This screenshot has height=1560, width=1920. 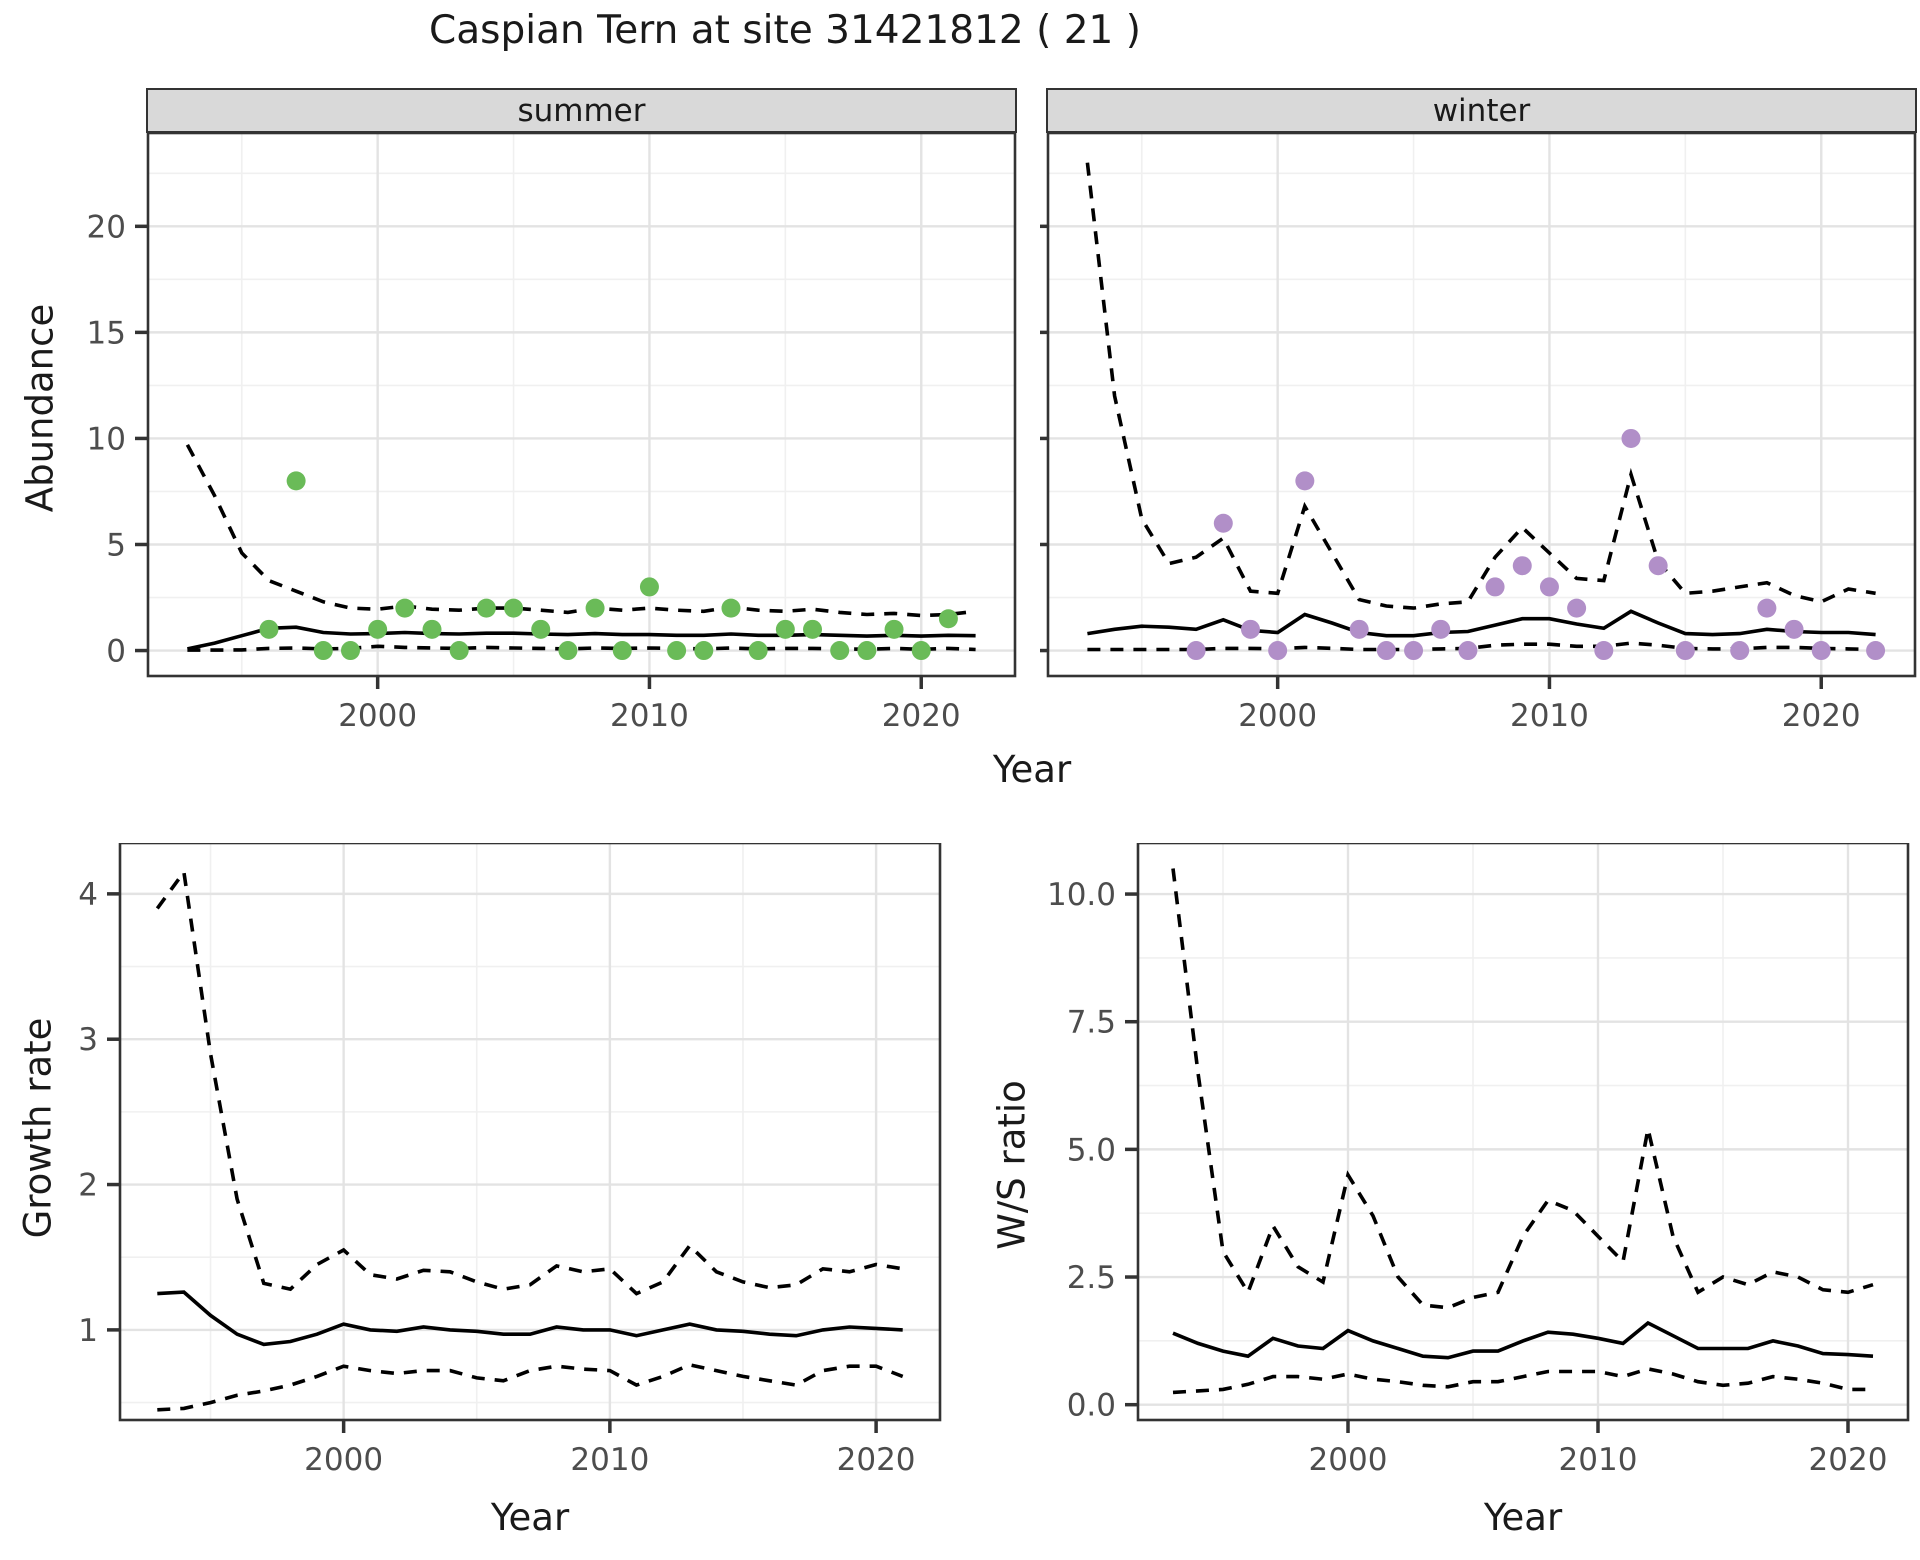 I want to click on plot-background, so click(x=1523, y=1131).